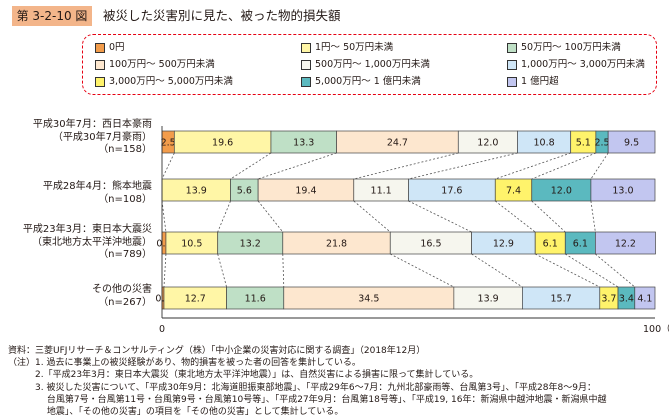  I want to click on category-label-line: （平成30年7月豪雨）, so click(102, 137).